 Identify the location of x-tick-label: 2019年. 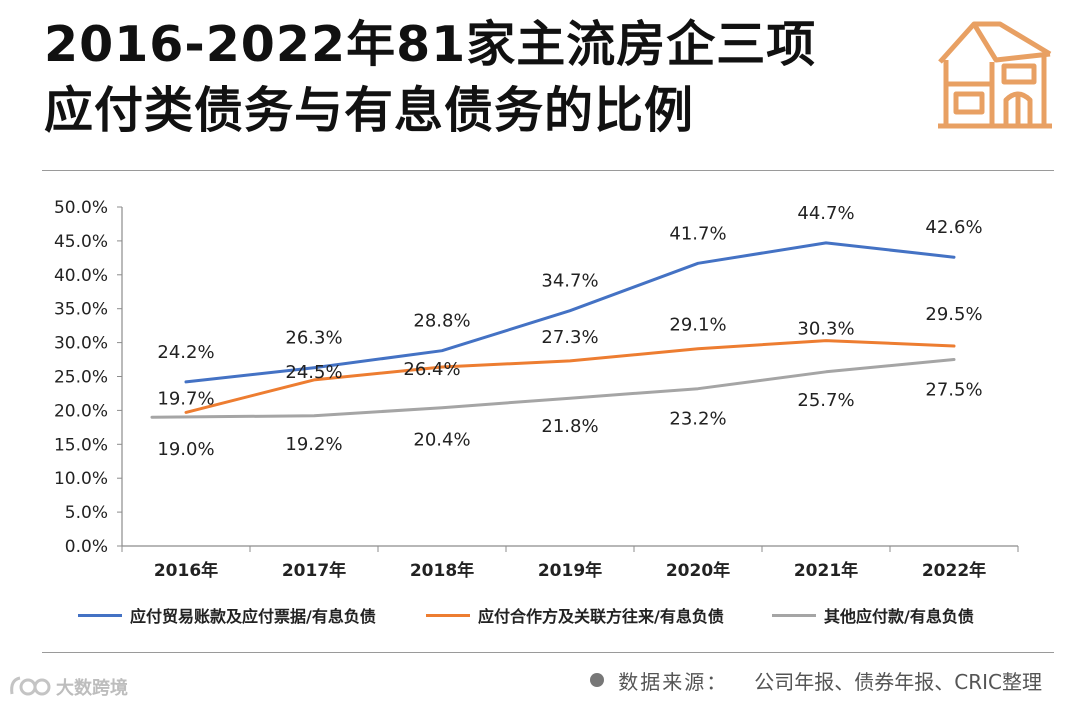
(570, 570).